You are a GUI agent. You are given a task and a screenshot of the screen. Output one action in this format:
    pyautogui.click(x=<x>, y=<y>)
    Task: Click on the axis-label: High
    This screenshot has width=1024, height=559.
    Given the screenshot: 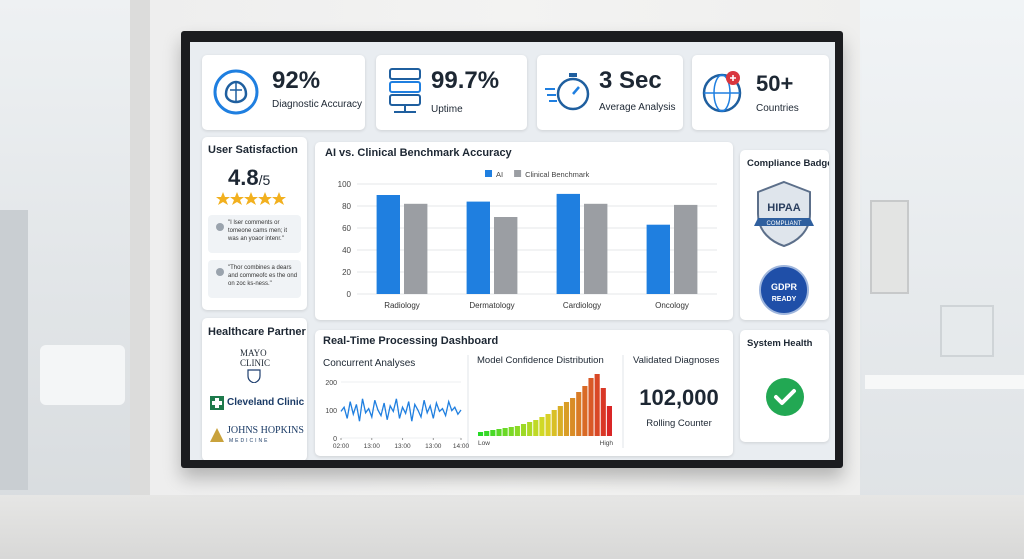 What is the action you would take?
    pyautogui.click(x=607, y=443)
    